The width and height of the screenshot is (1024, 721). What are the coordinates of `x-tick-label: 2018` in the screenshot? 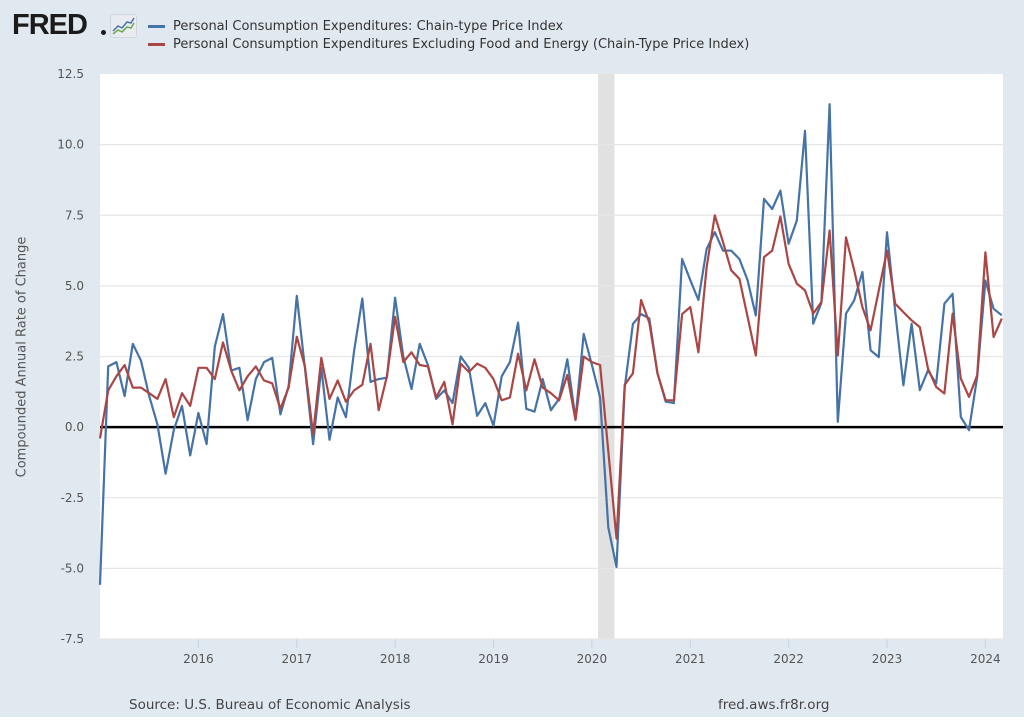 It's located at (395, 659).